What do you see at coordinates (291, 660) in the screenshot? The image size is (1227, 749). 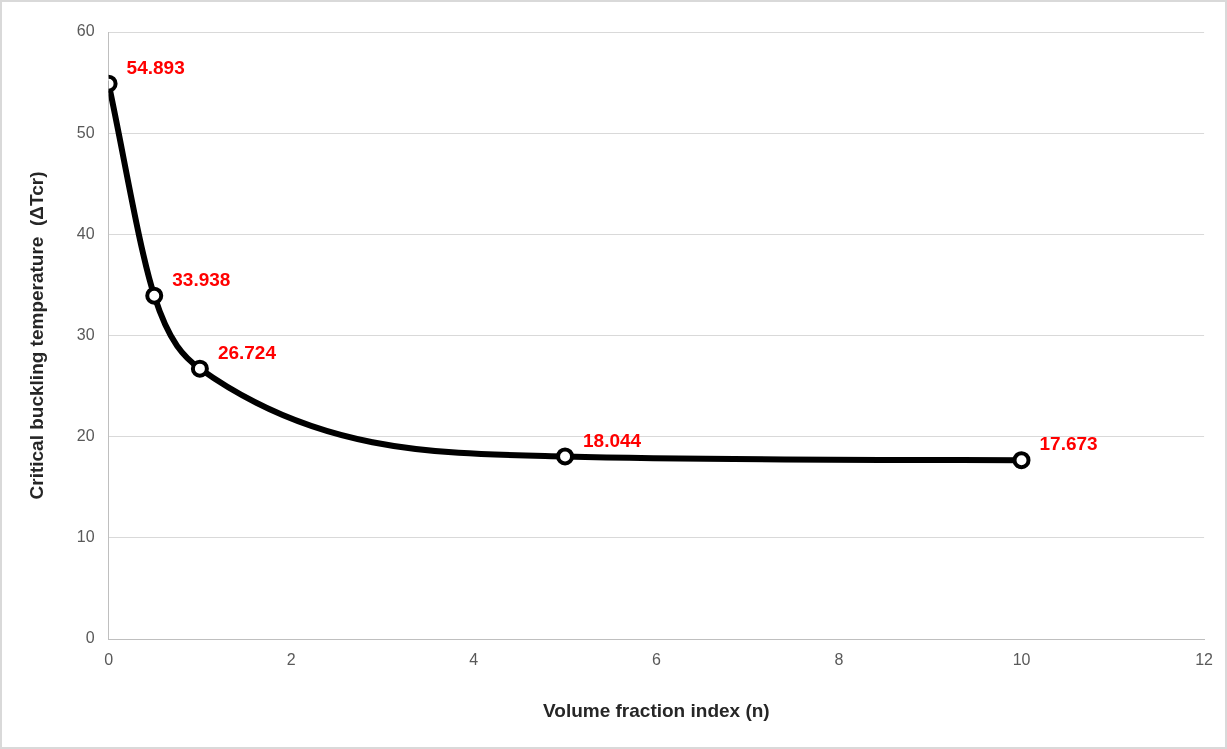 I see `x-tick-label: 2` at bounding box center [291, 660].